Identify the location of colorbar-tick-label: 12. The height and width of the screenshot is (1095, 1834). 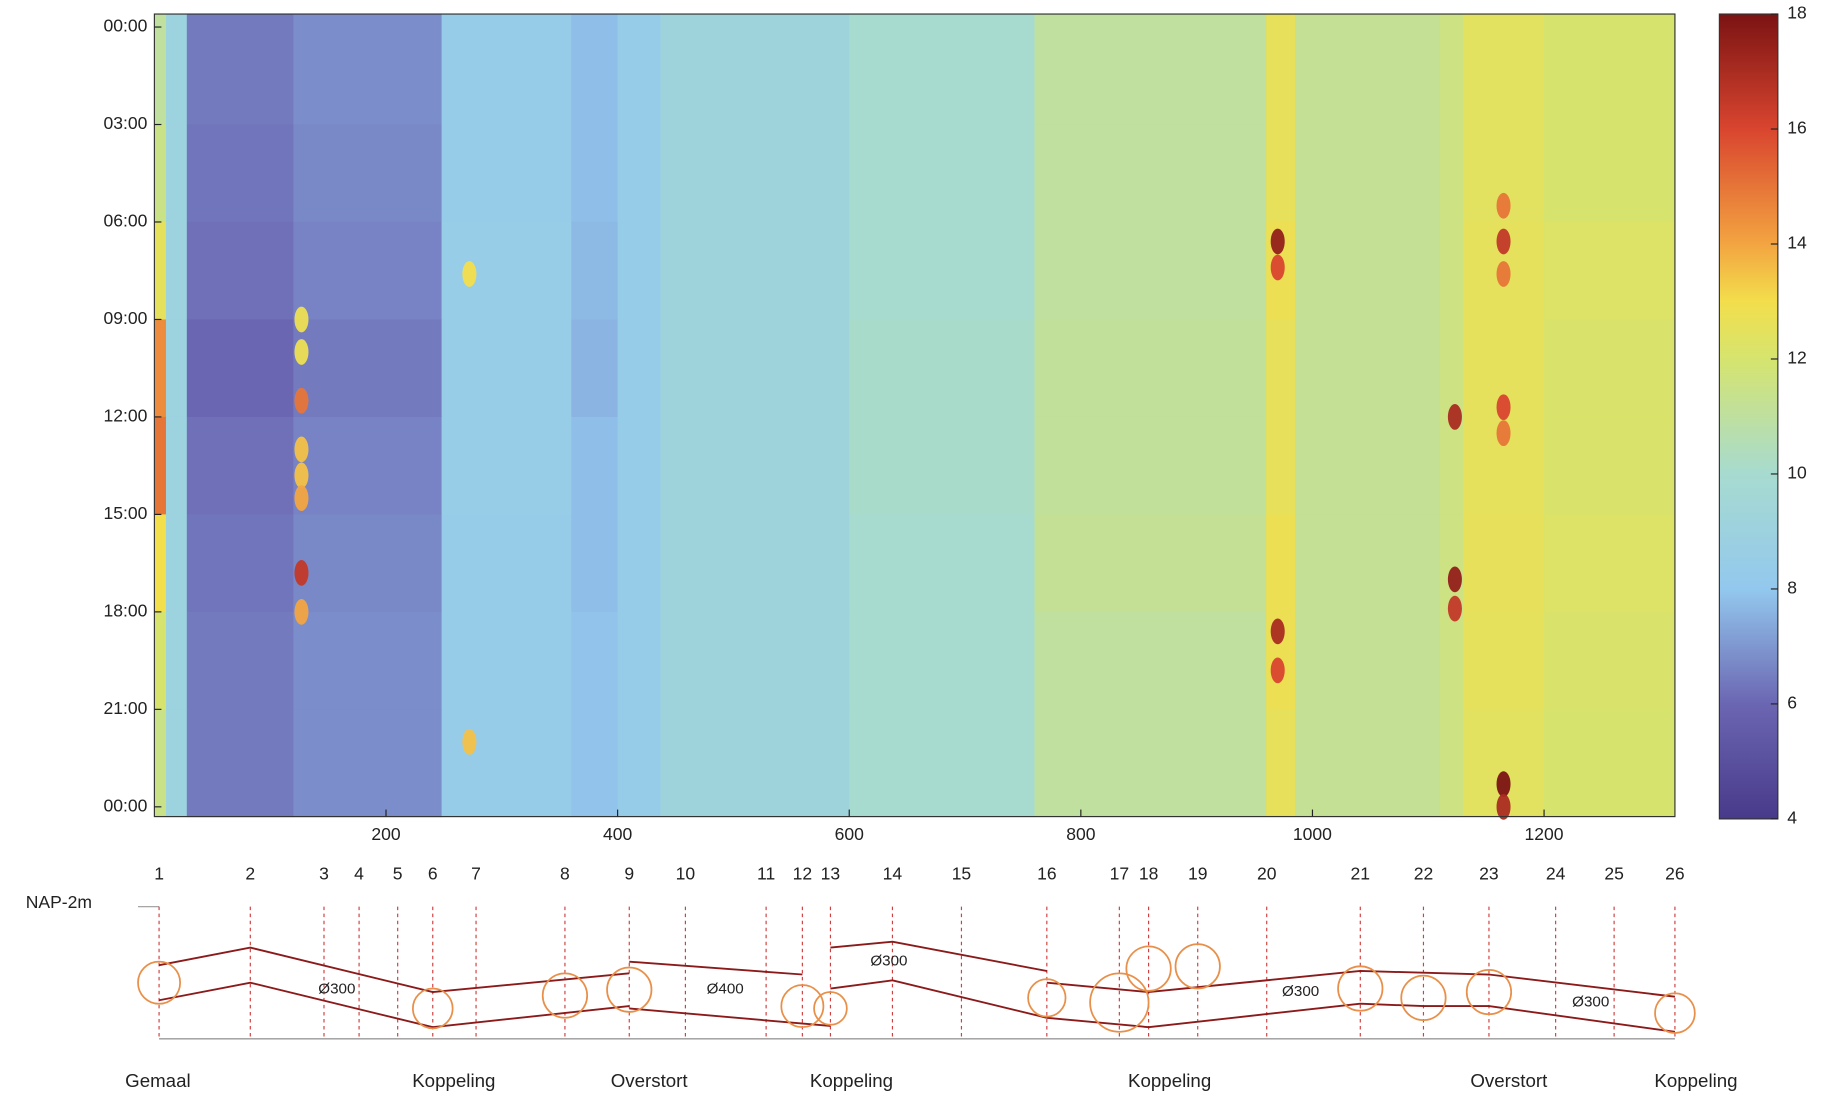
(1797, 358).